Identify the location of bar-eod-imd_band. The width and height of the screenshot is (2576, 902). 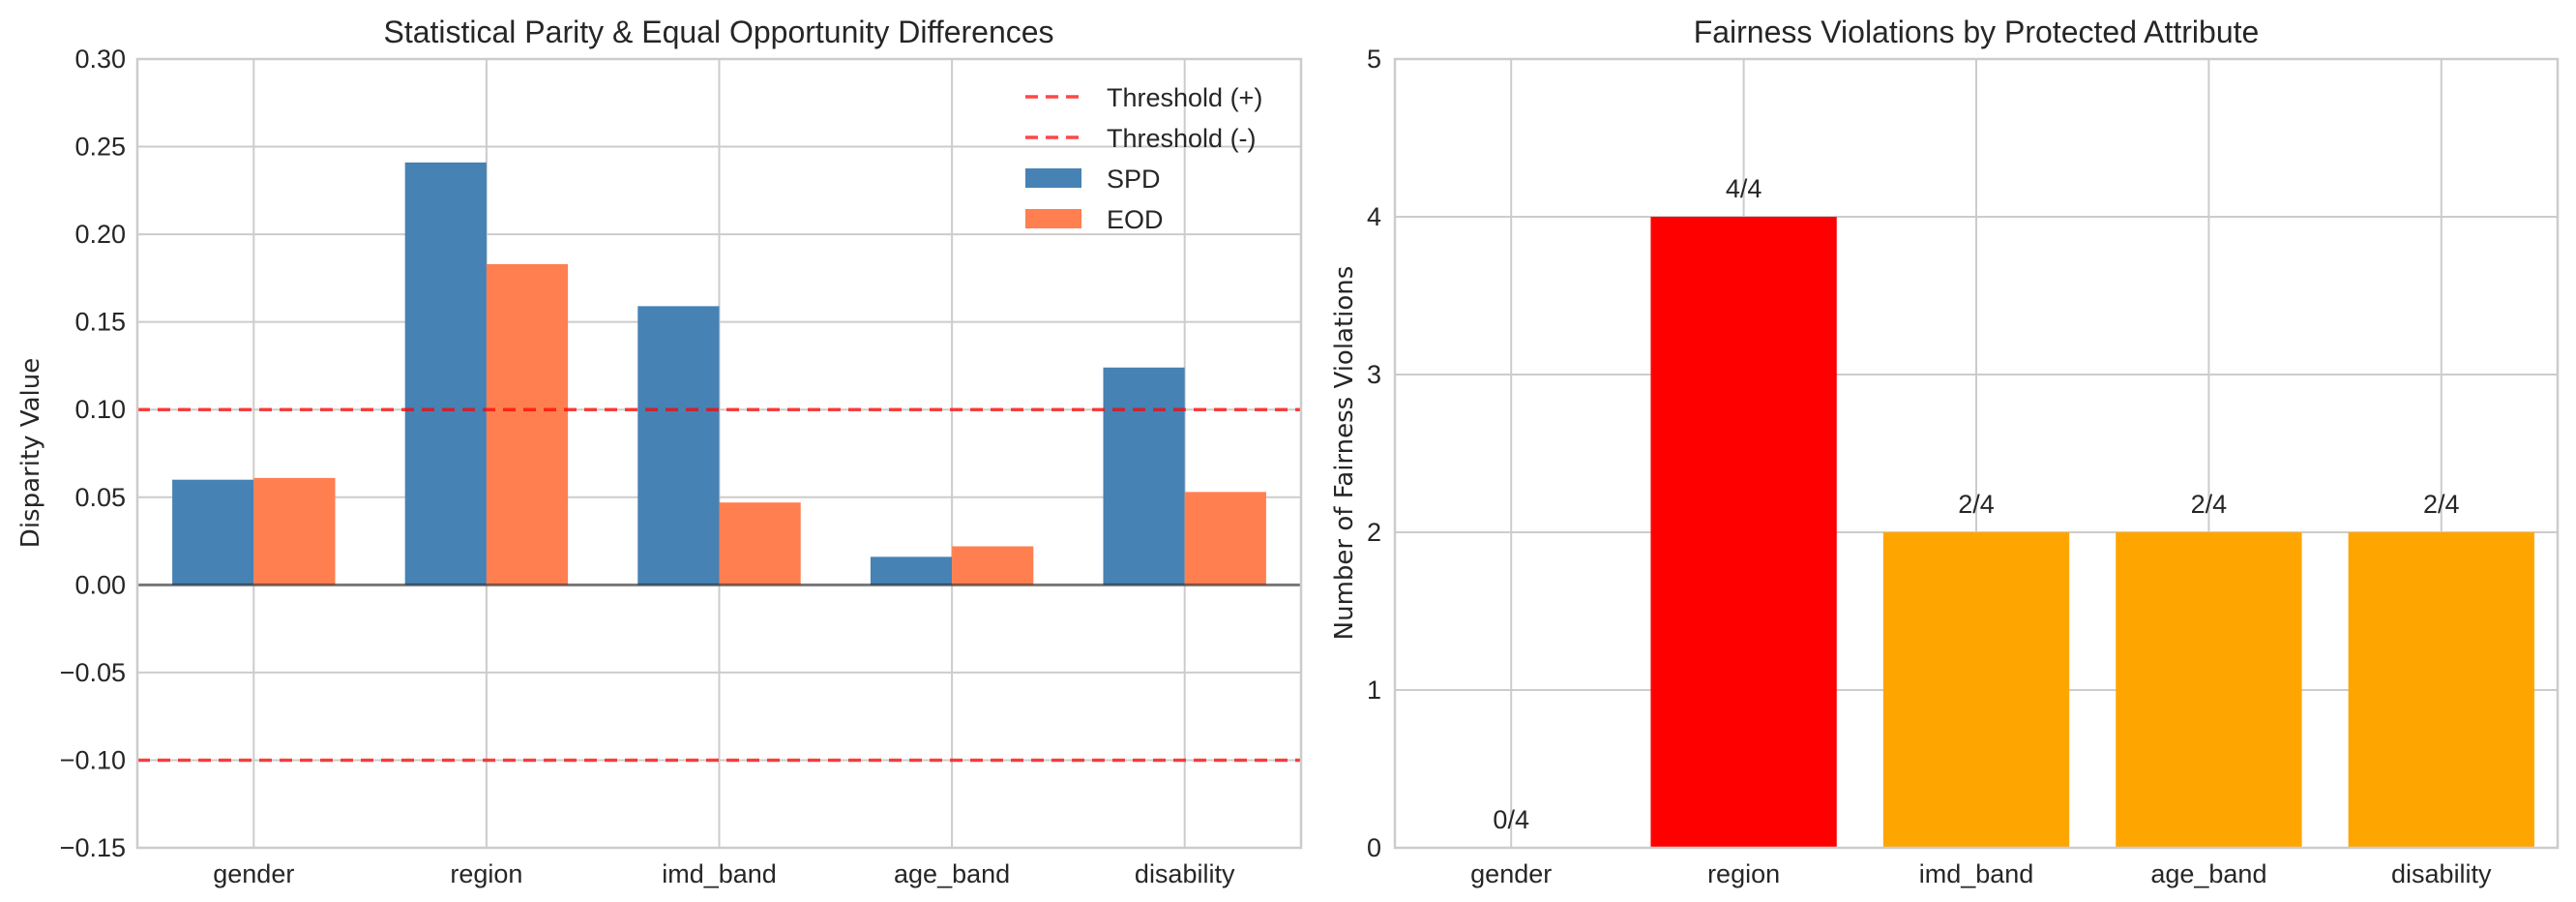
(760, 544).